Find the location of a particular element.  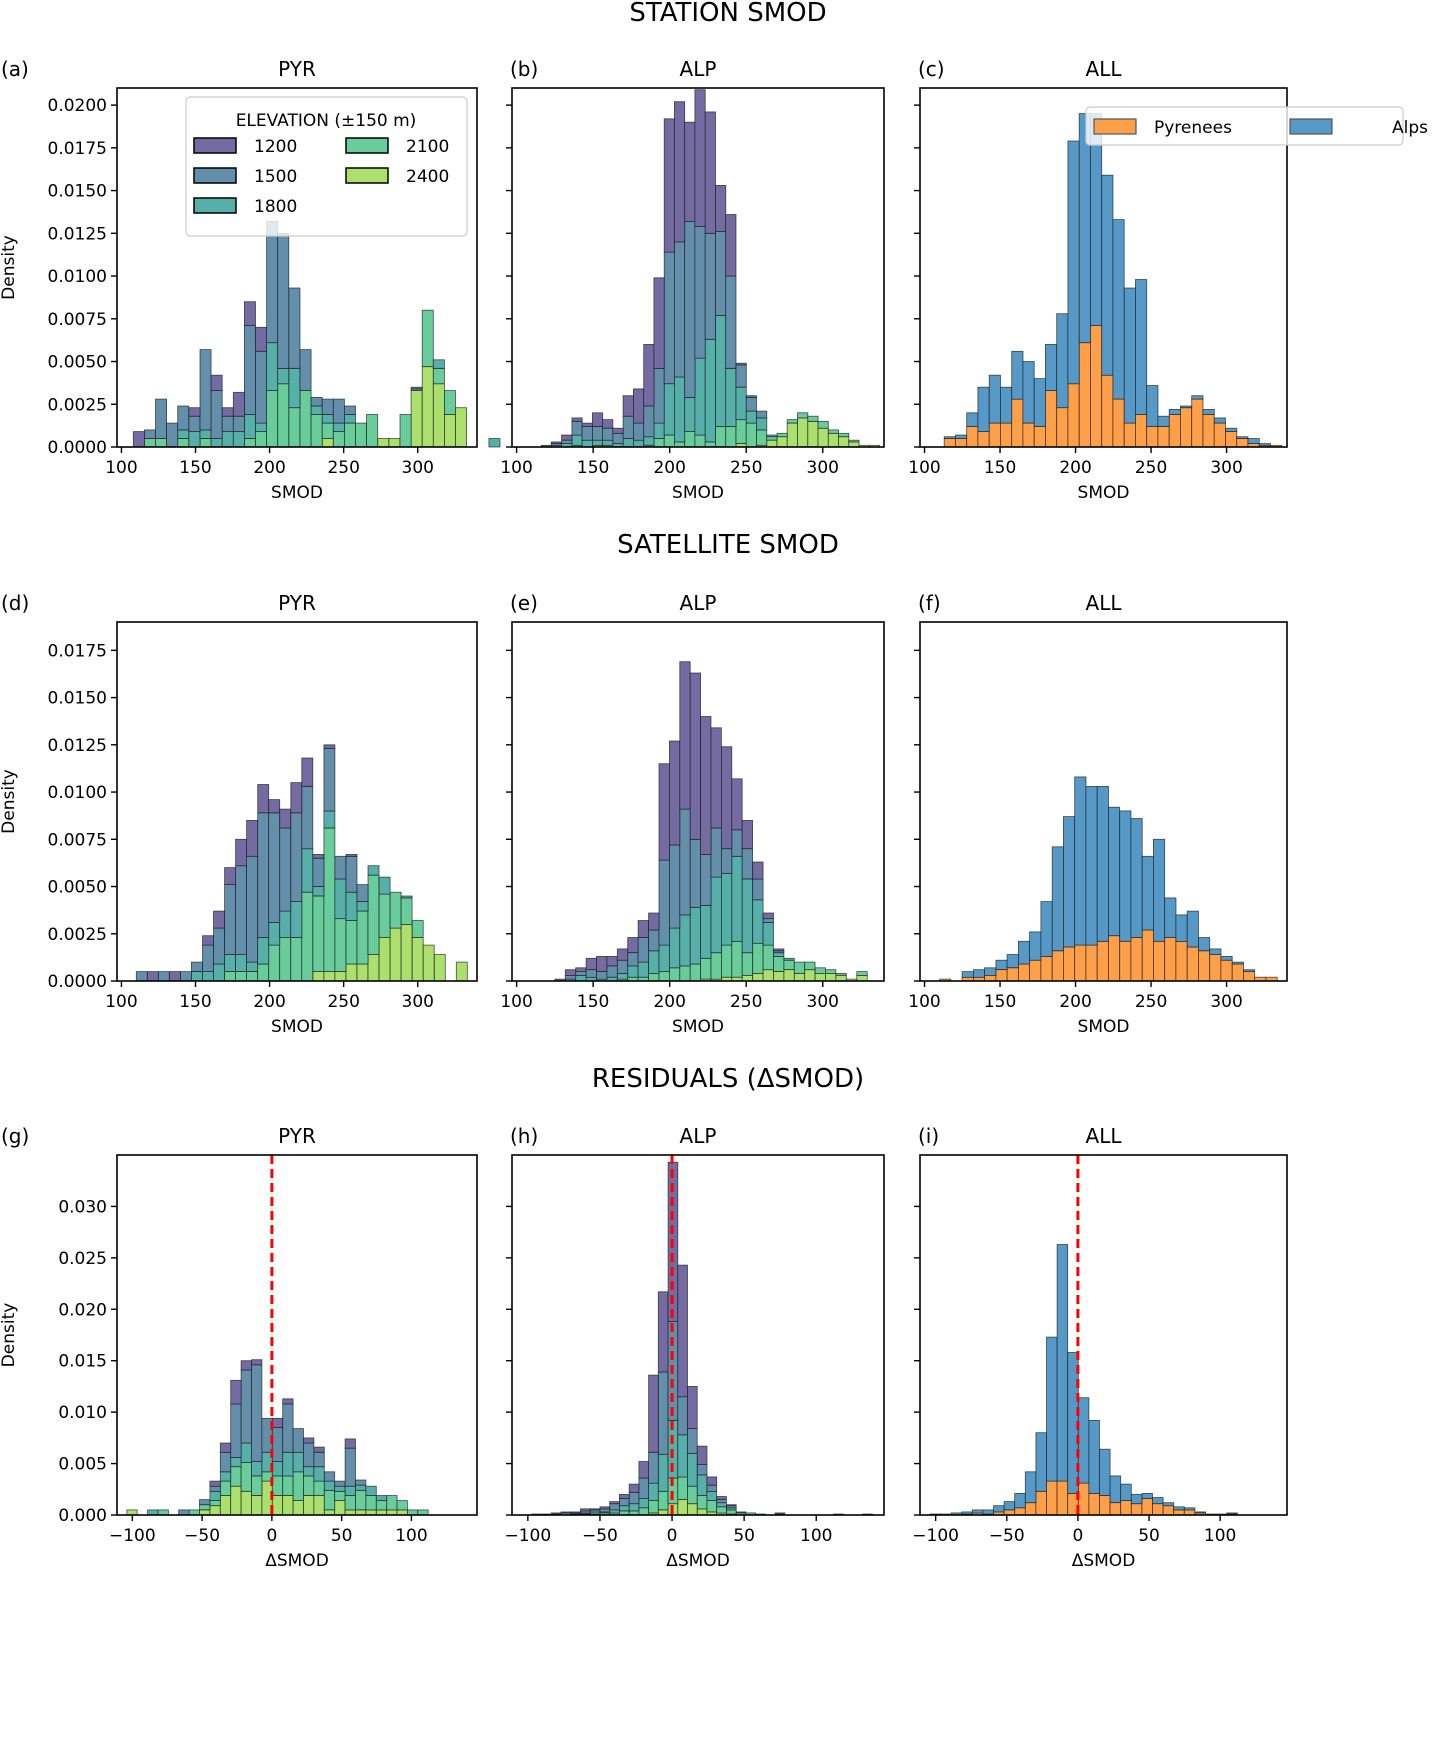

legend-box is located at coordinates (326, 166).